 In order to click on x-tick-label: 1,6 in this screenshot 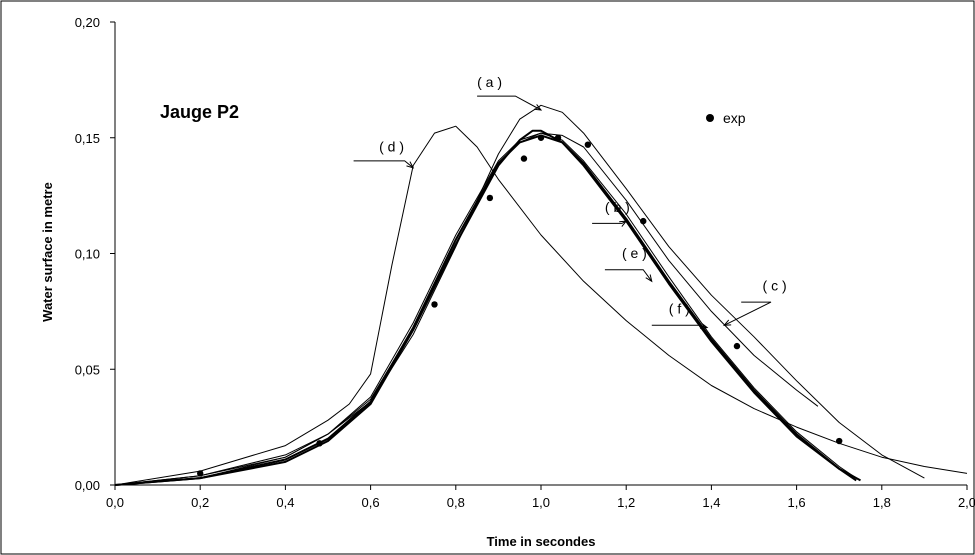, I will do `click(797, 502)`.